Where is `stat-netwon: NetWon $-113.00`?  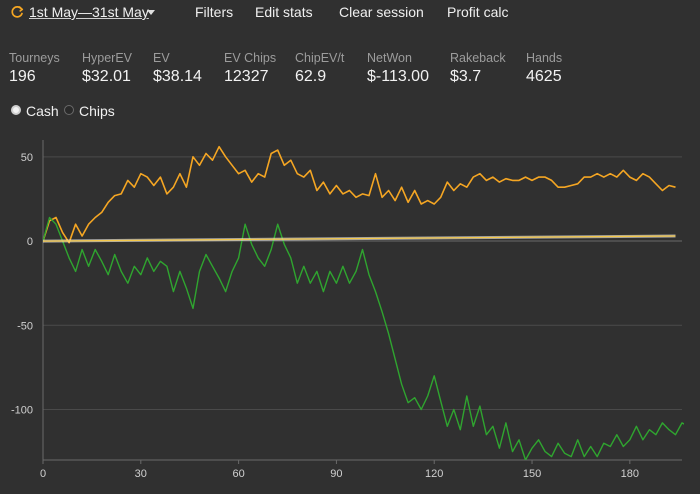
stat-netwon: NetWon $-113.00 is located at coordinates (398, 69).